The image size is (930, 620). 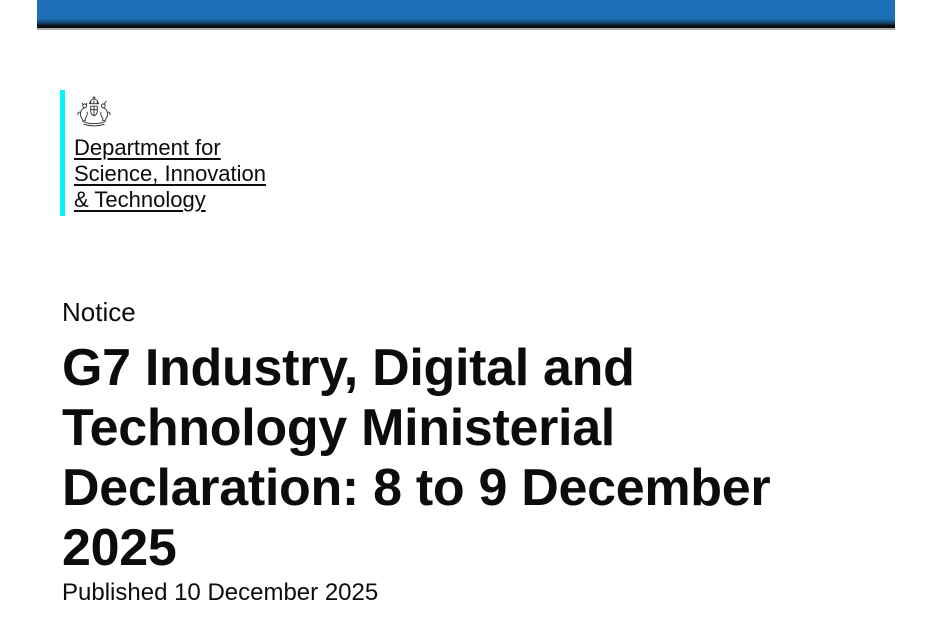 I want to click on page-title-line: Declaration: 8 to 9 December, so click(x=416, y=488).